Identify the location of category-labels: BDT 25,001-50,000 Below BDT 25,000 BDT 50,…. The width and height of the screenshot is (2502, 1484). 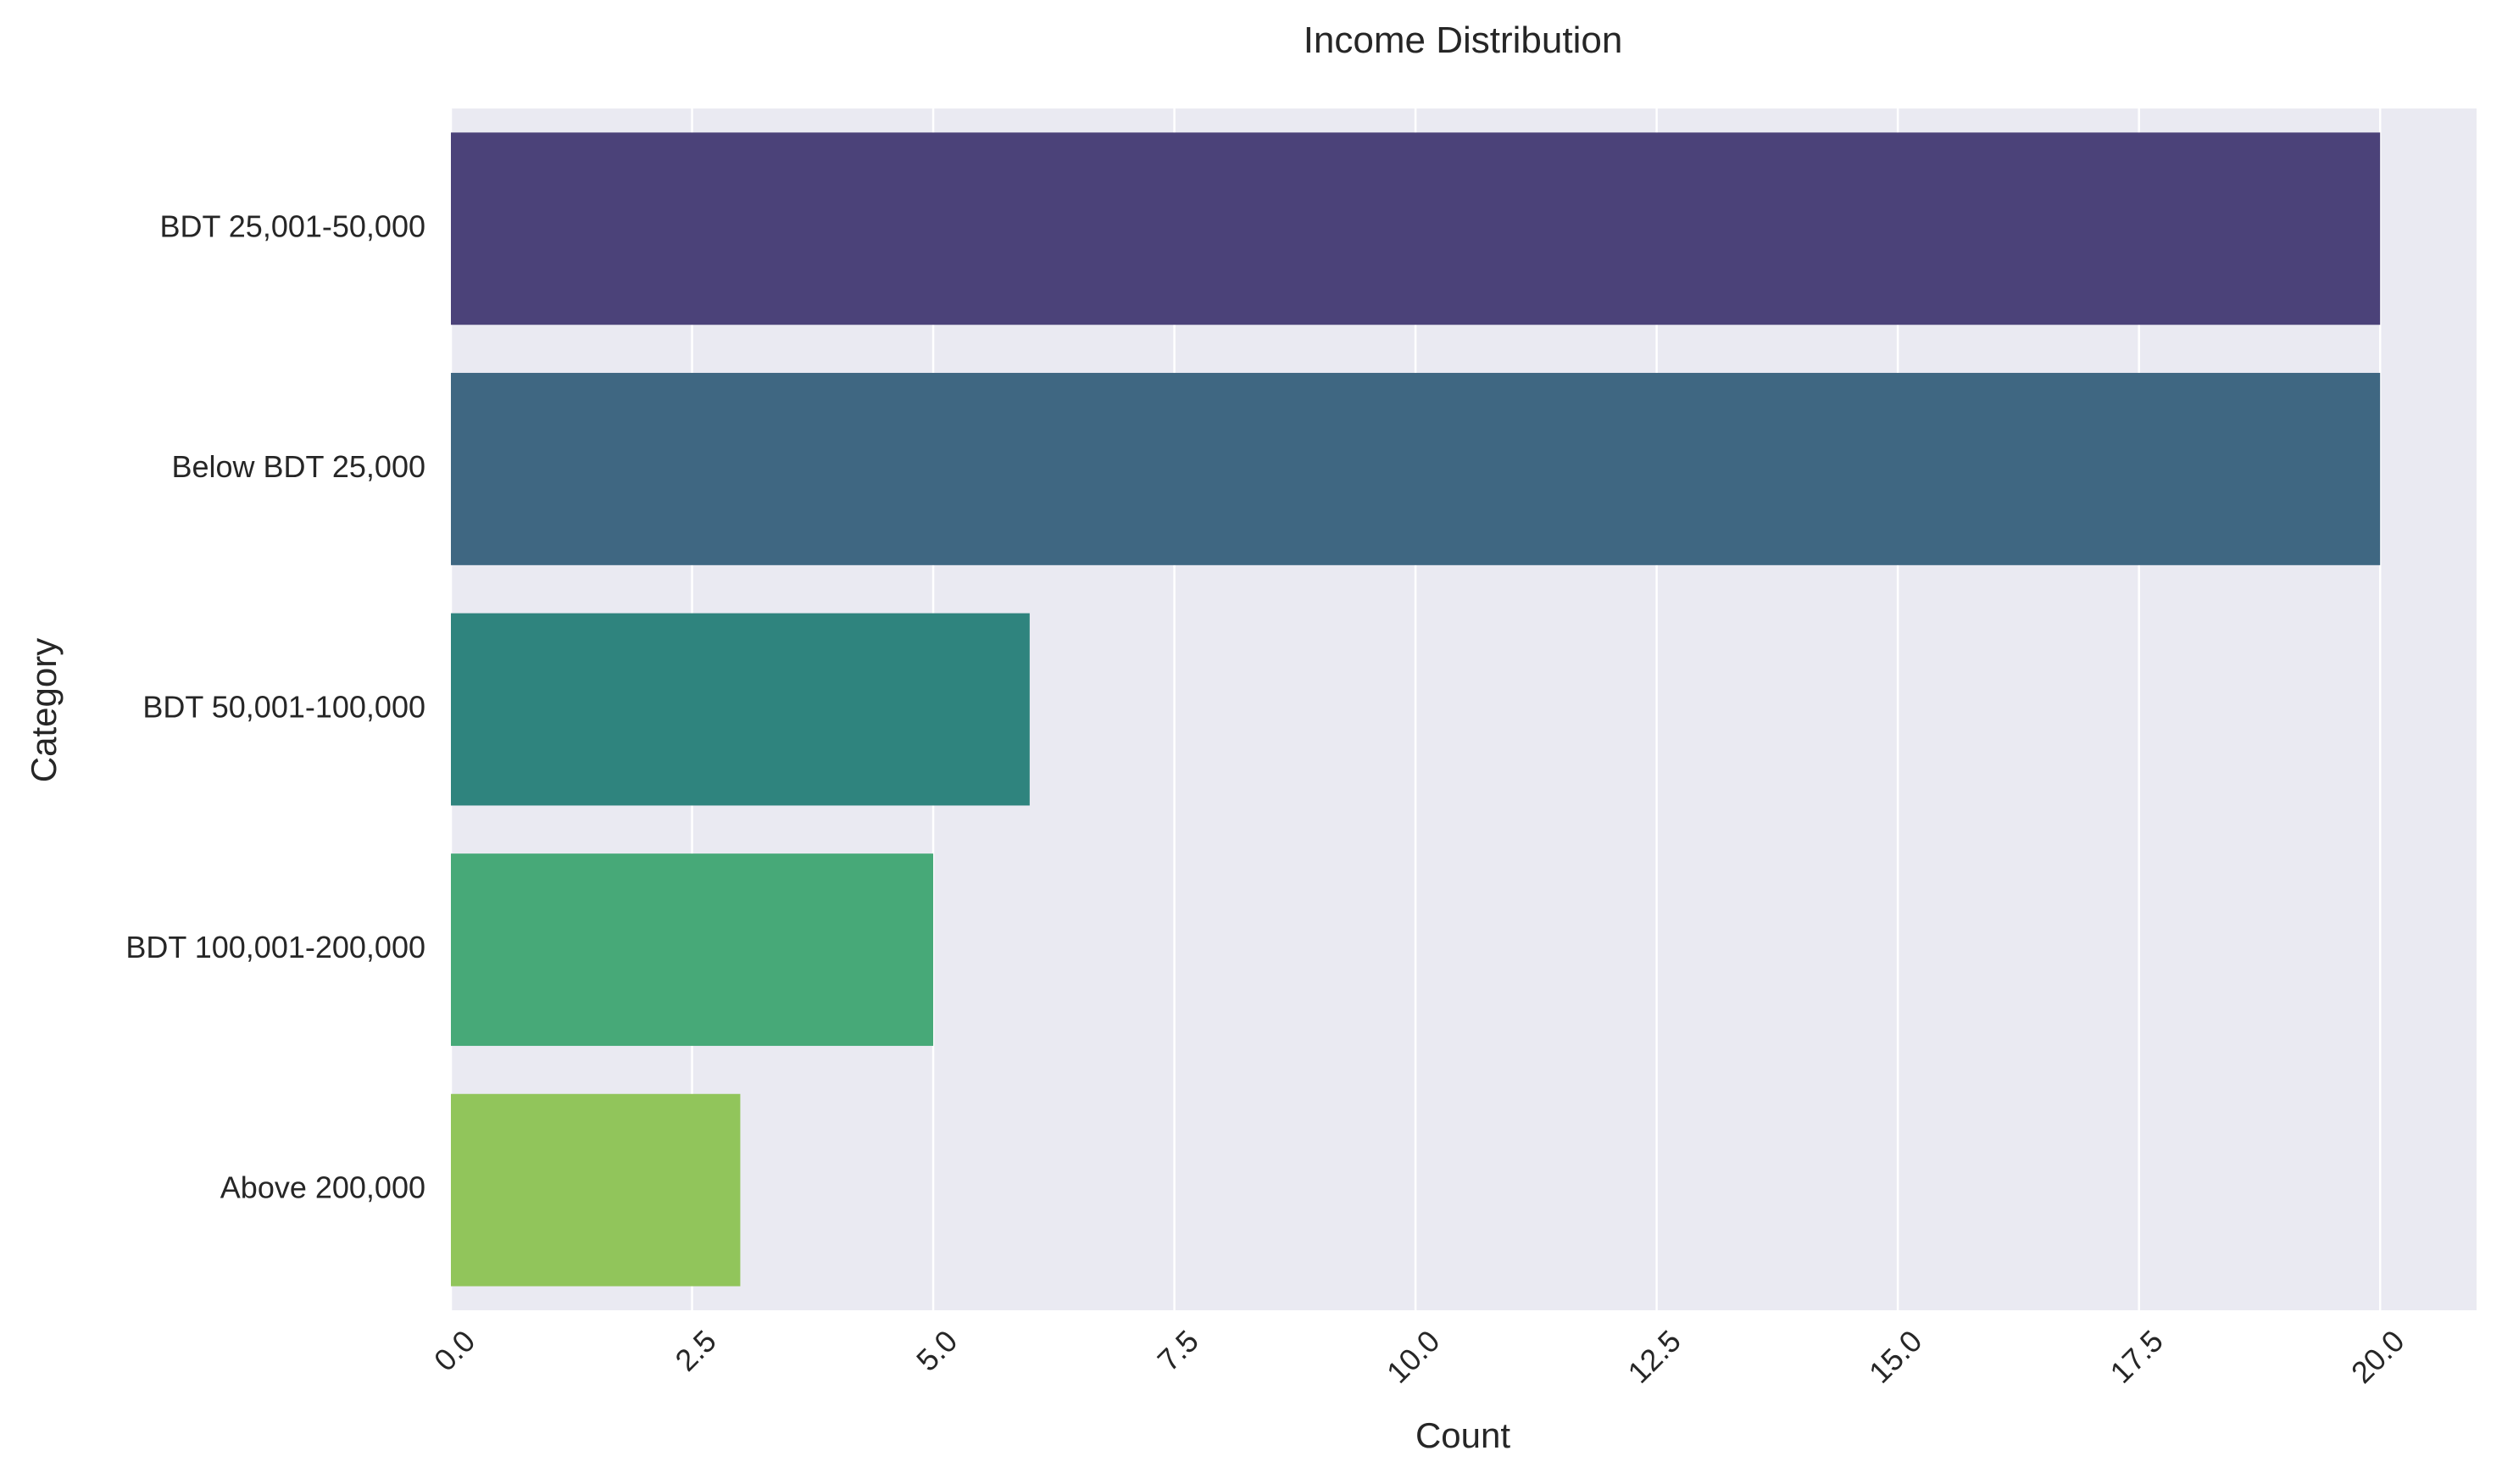
(275, 706).